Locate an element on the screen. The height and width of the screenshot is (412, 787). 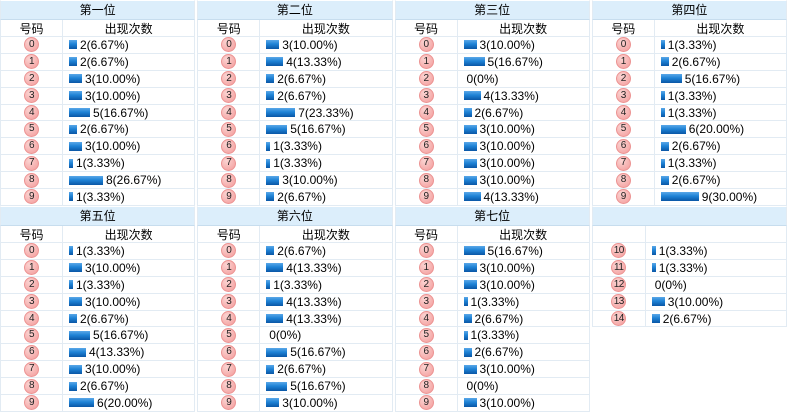
number-column-header: 号码 is located at coordinates (427, 234).